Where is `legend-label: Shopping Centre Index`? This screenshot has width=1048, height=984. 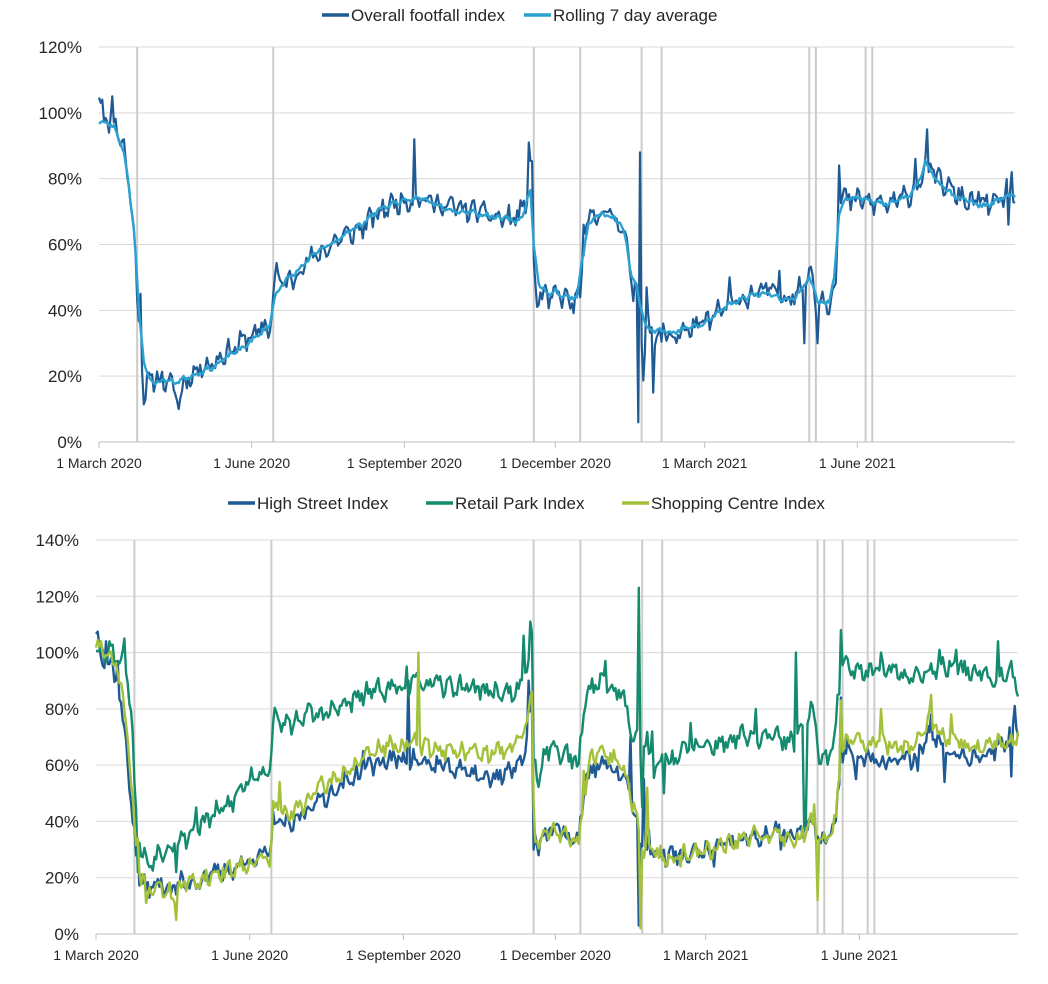
legend-label: Shopping Centre Index is located at coordinates (738, 503).